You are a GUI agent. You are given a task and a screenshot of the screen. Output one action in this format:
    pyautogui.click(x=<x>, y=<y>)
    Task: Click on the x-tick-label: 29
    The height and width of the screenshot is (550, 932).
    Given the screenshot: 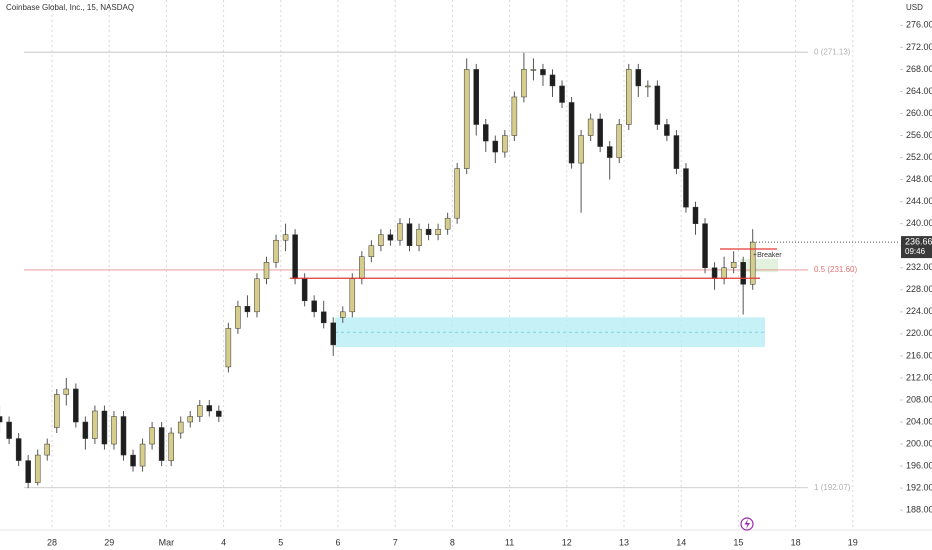 What is the action you would take?
    pyautogui.click(x=109, y=542)
    